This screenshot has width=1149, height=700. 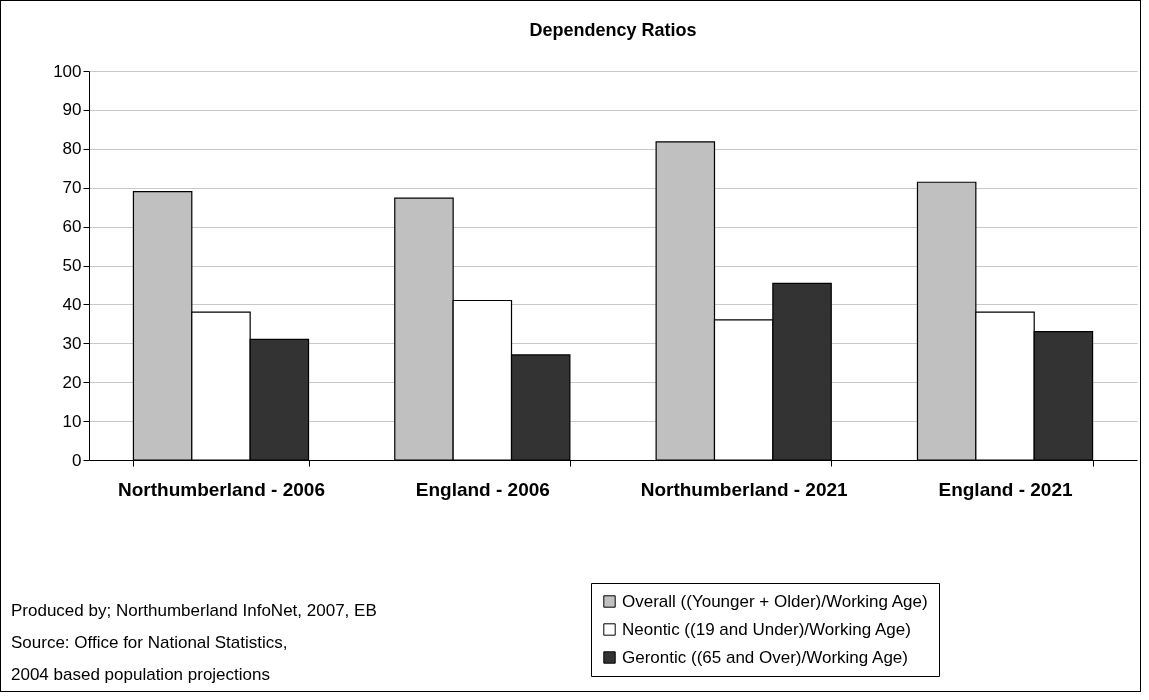 I want to click on legend-label: Gerontic ((65 and Over)/Working Age), so click(x=765, y=657).